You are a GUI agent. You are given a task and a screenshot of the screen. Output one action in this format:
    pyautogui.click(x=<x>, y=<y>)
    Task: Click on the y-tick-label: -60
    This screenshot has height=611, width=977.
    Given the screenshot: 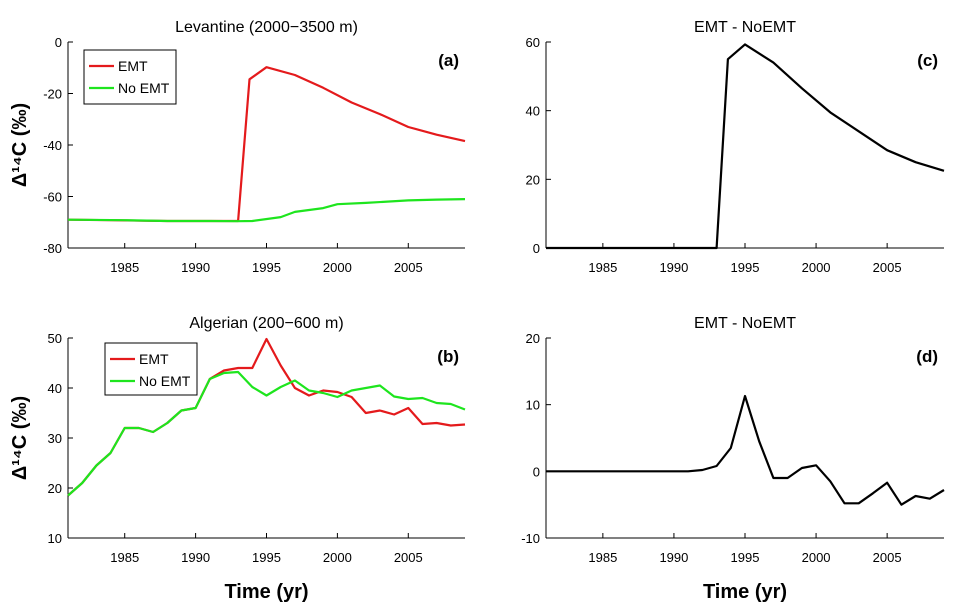 What is the action you would take?
    pyautogui.click(x=52, y=197)
    